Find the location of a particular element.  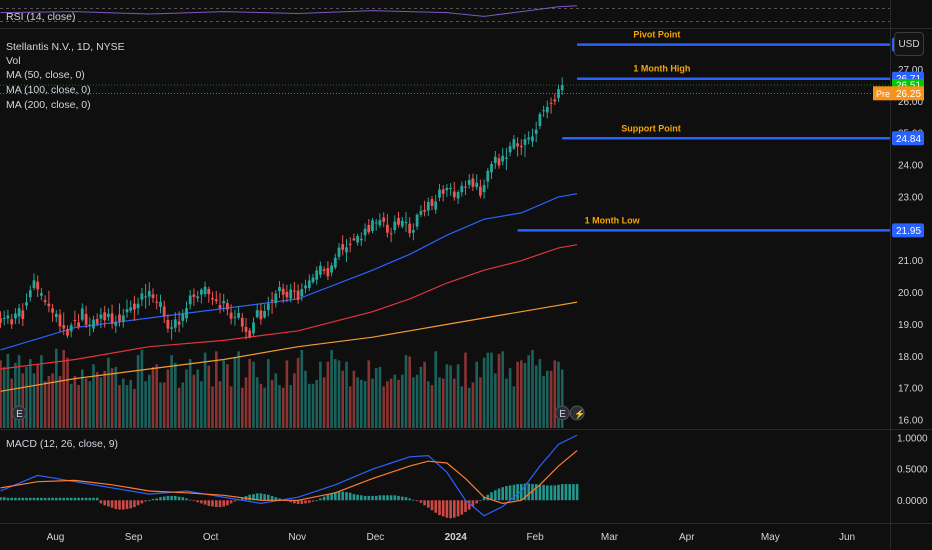

macd-tick-label: 1.0000 is located at coordinates (912, 439).